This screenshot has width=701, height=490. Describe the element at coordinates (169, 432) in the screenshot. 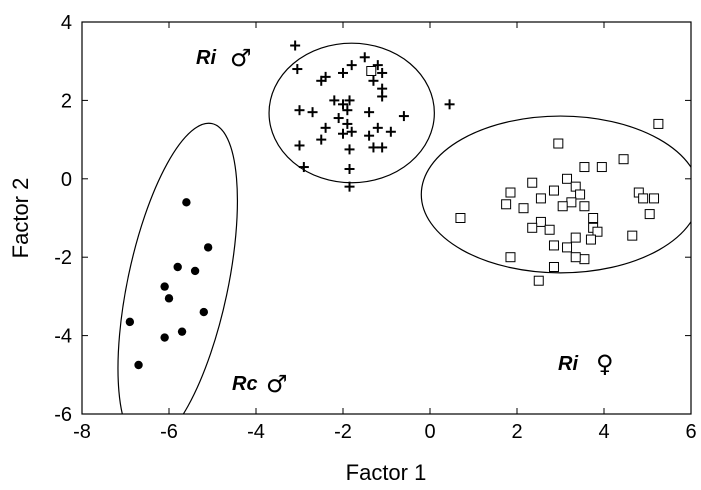

I see `x-tick-label: -6` at that location.